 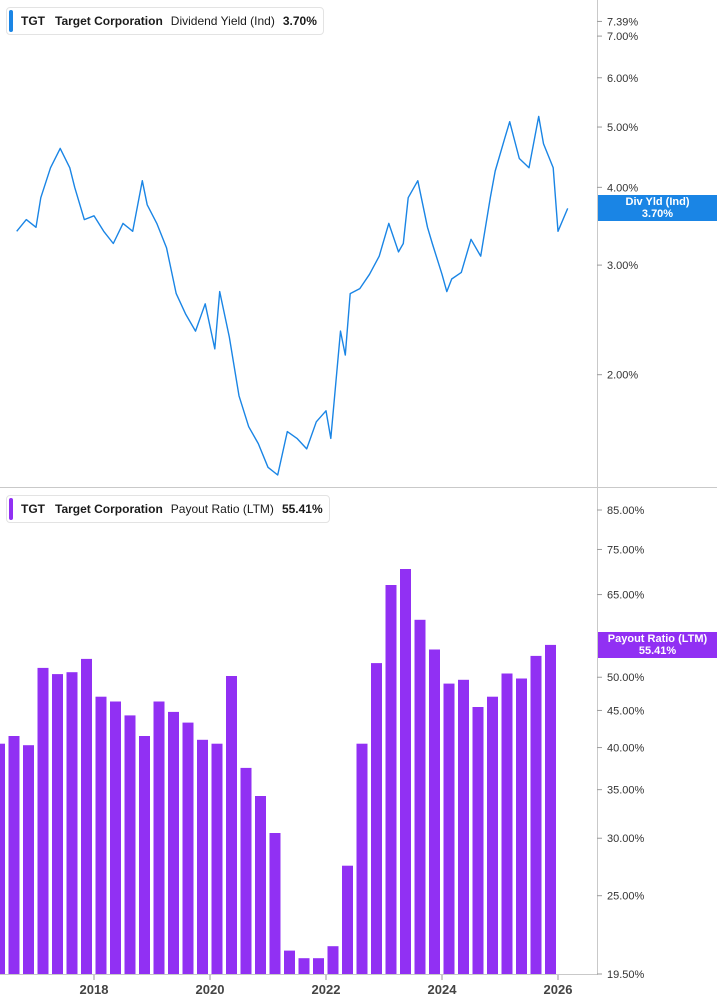 What do you see at coordinates (626, 791) in the screenshot?
I see `y-tick-label: 35.00%` at bounding box center [626, 791].